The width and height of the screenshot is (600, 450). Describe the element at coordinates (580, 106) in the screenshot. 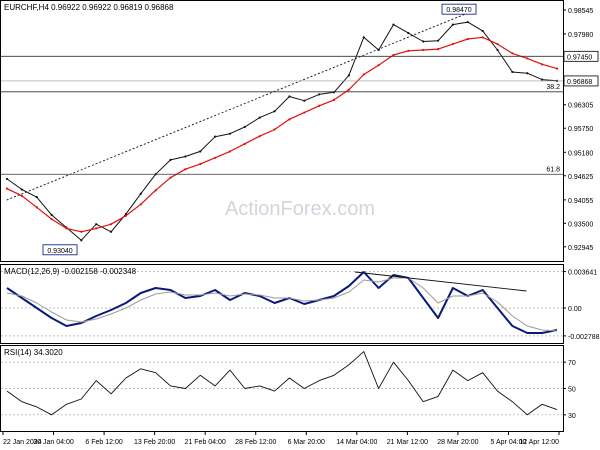

I see `y-tick-label: 0.96305` at that location.